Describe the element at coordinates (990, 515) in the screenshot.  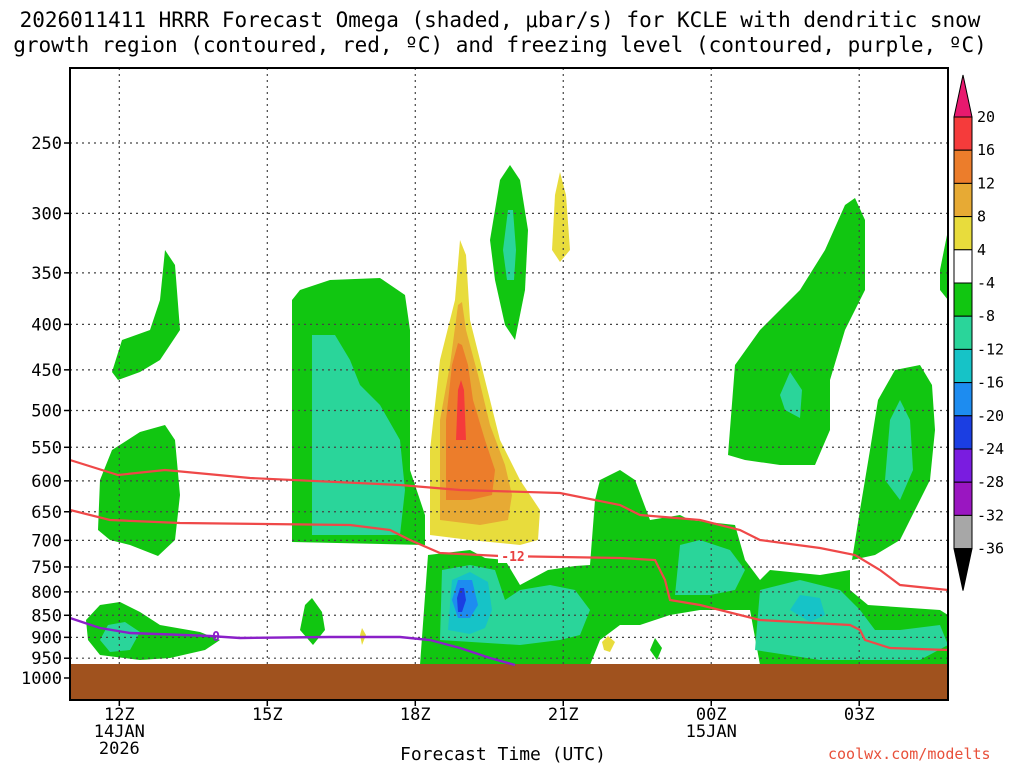
I see `colorbar-label: -32` at that location.